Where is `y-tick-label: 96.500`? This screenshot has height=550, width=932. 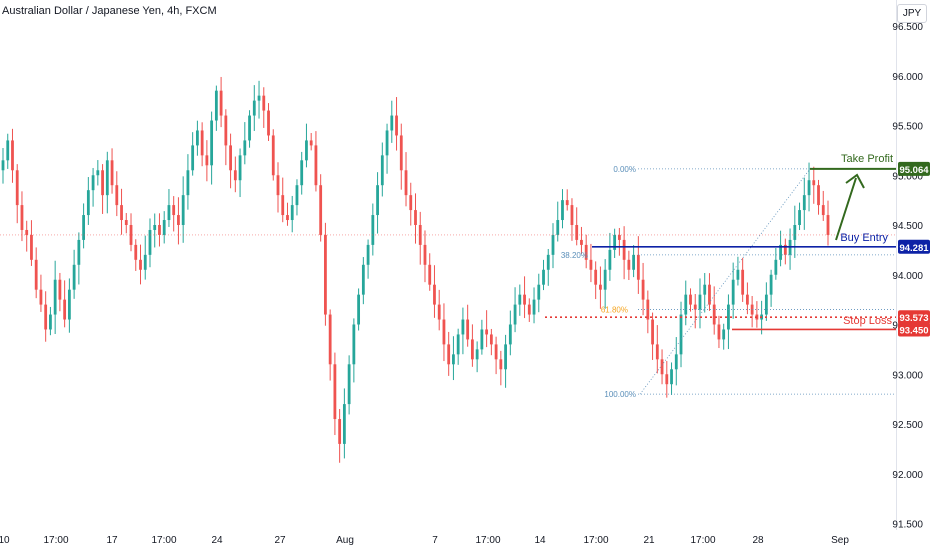 y-tick-label: 96.500 is located at coordinates (907, 27).